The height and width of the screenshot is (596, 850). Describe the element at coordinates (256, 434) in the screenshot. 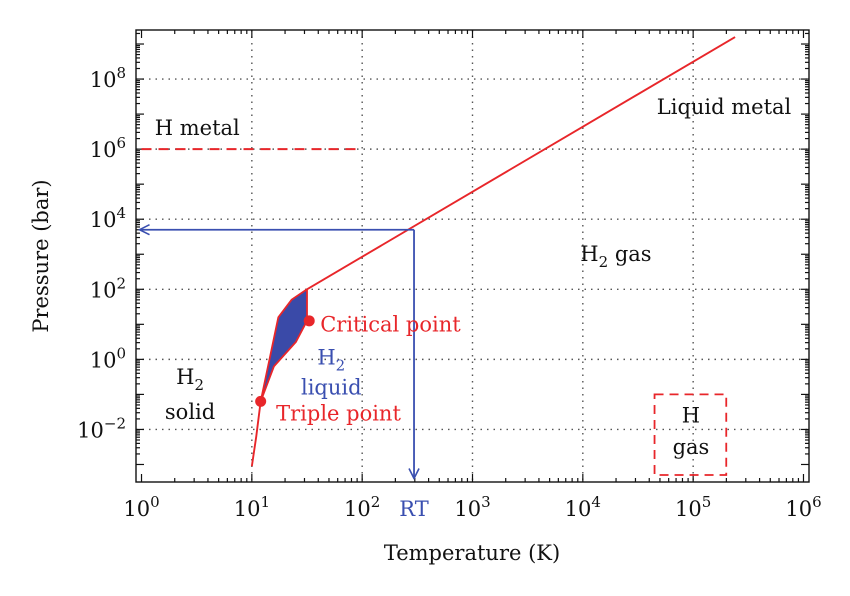

I see `melting-curve-line` at that location.